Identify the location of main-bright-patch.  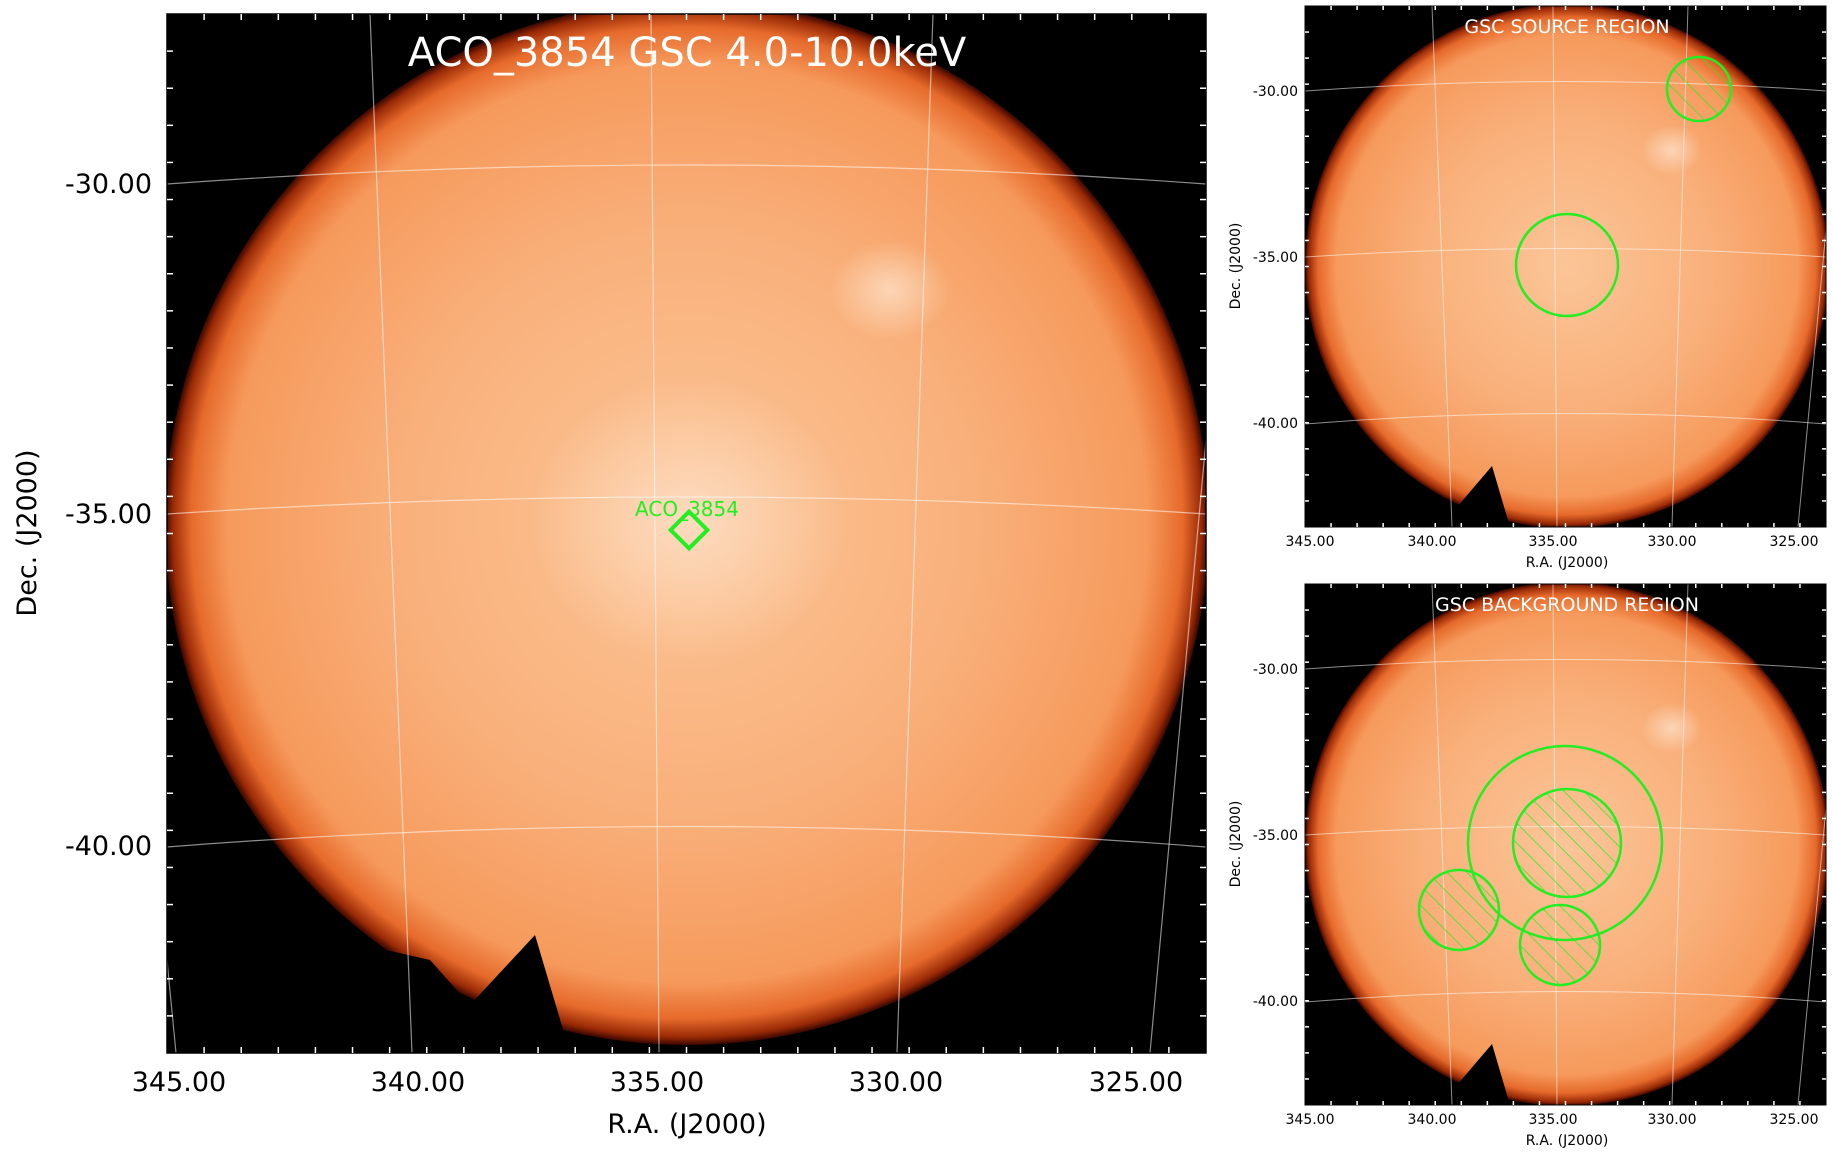
(890, 290).